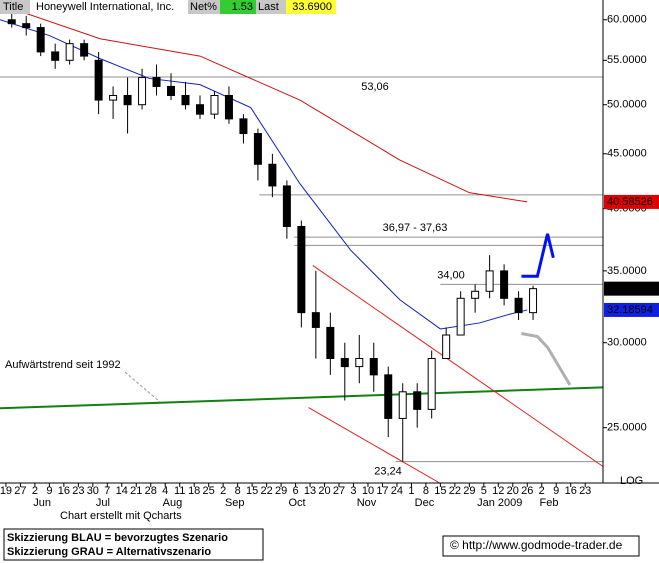  What do you see at coordinates (484, 491) in the screenshot?
I see `x-tick-label: 5` at bounding box center [484, 491].